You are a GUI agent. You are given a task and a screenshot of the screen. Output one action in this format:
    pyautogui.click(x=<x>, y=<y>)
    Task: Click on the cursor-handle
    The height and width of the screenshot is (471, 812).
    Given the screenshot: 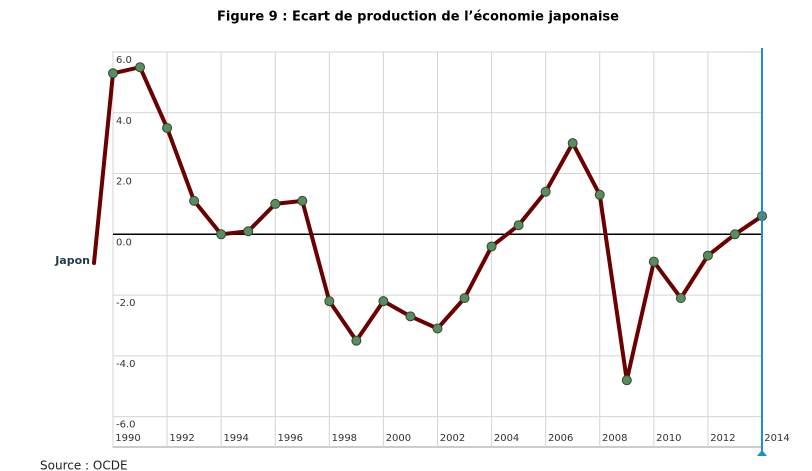 What is the action you would take?
    pyautogui.click(x=762, y=453)
    